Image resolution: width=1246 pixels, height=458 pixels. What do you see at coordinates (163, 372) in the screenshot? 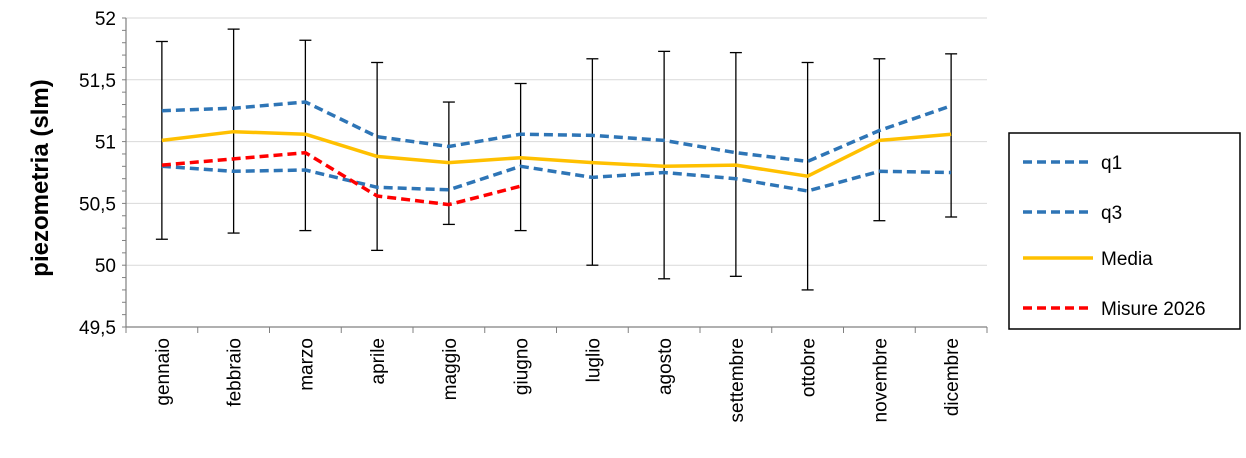
I see `x-tick-label: gennaio` at bounding box center [163, 372].